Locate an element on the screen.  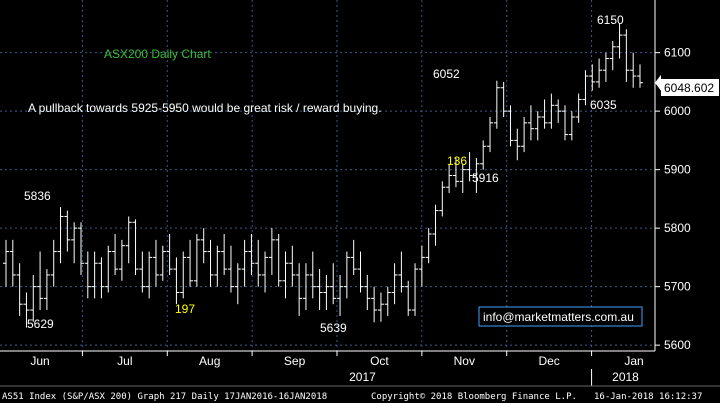
y-axis: 5600 5700 5800 5900 6000 6100 is located at coordinates (672, 176).